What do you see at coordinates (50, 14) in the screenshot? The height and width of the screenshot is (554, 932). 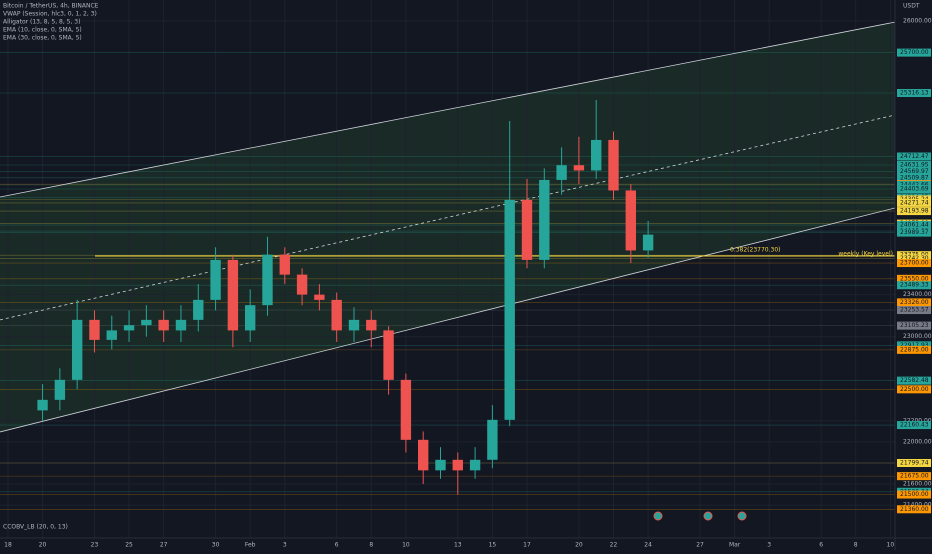 I see `indicator-label: VWAP (Session, hlc3, 0, 1, 2, 3)` at bounding box center [50, 14].